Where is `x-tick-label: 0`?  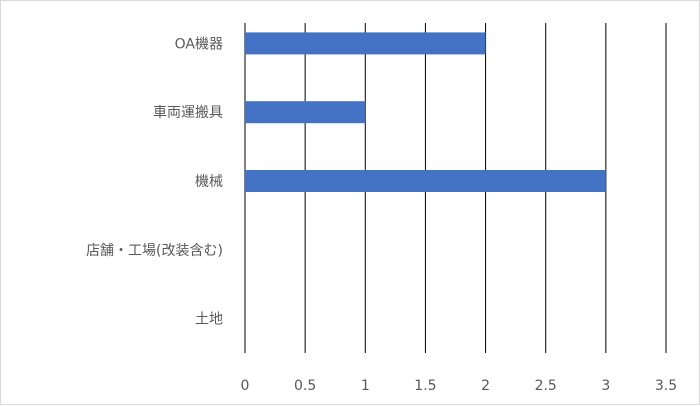
x-tick-label: 0 is located at coordinates (245, 386).